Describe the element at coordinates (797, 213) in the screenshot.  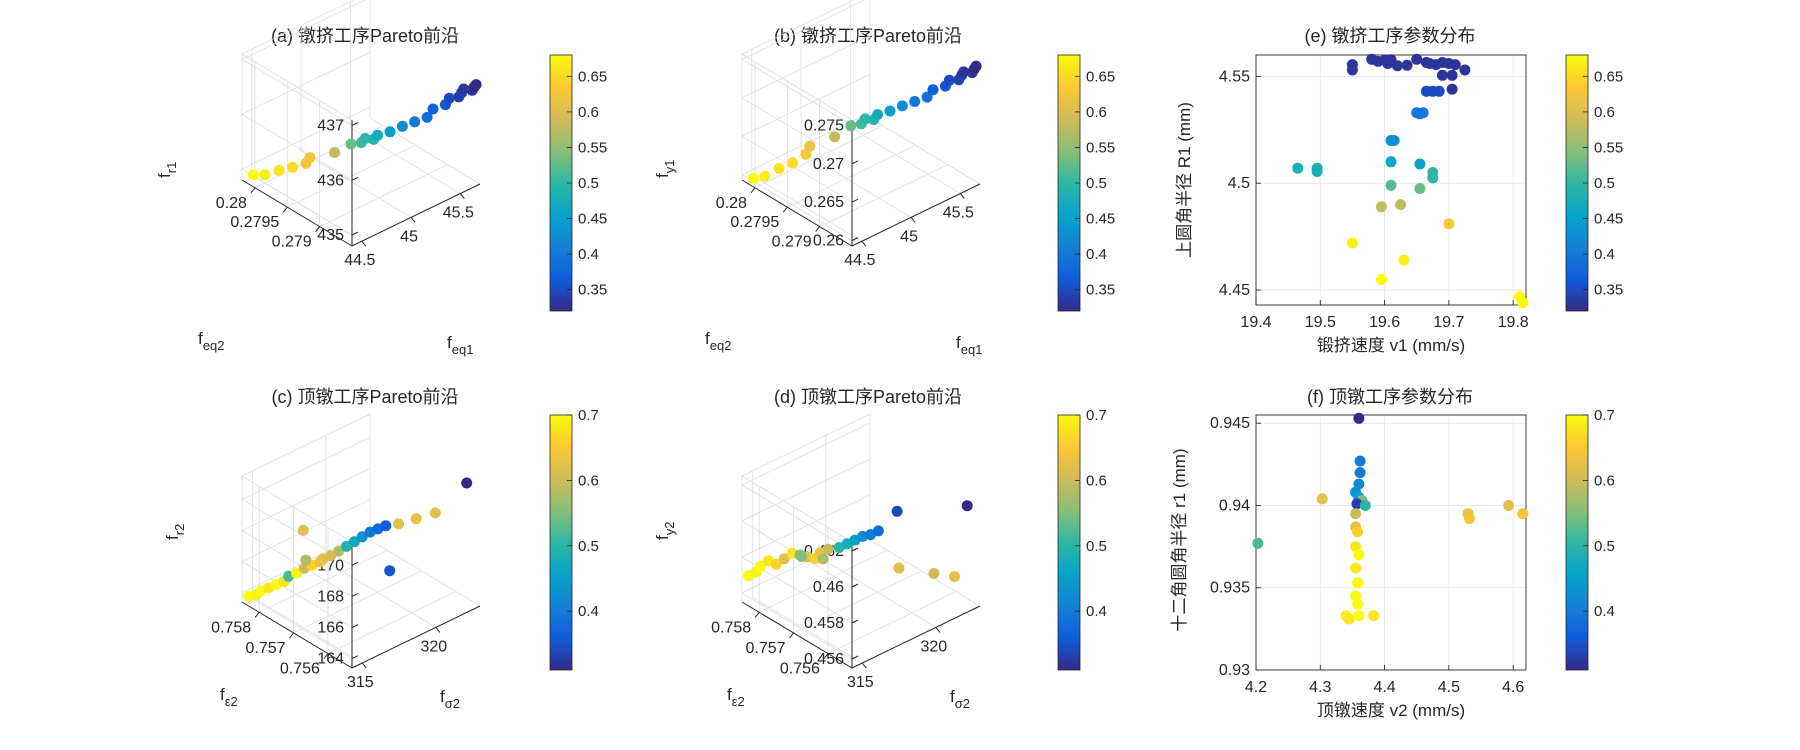
I see `y-axis-line` at that location.